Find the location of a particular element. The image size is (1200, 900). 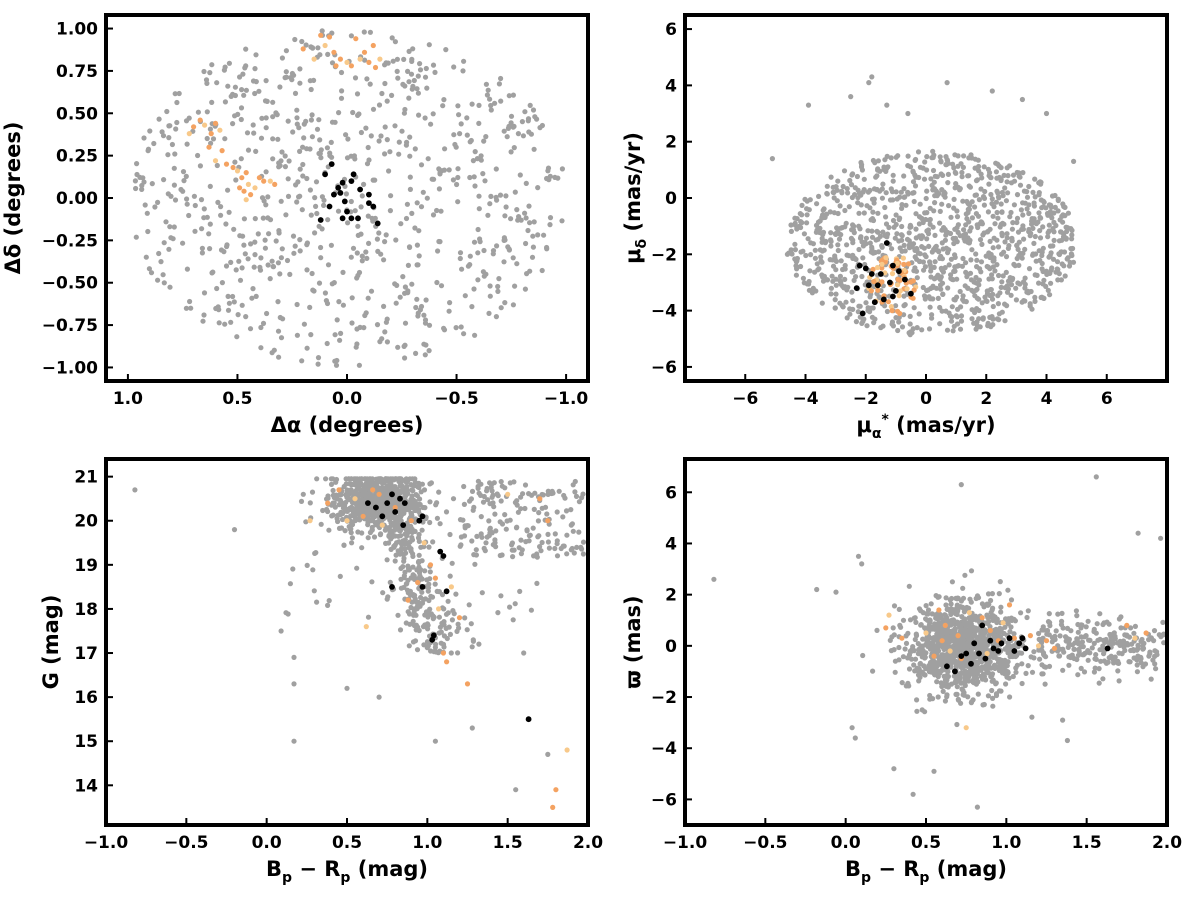

cmd-y-tick-label: 14 is located at coordinates (86, 786).